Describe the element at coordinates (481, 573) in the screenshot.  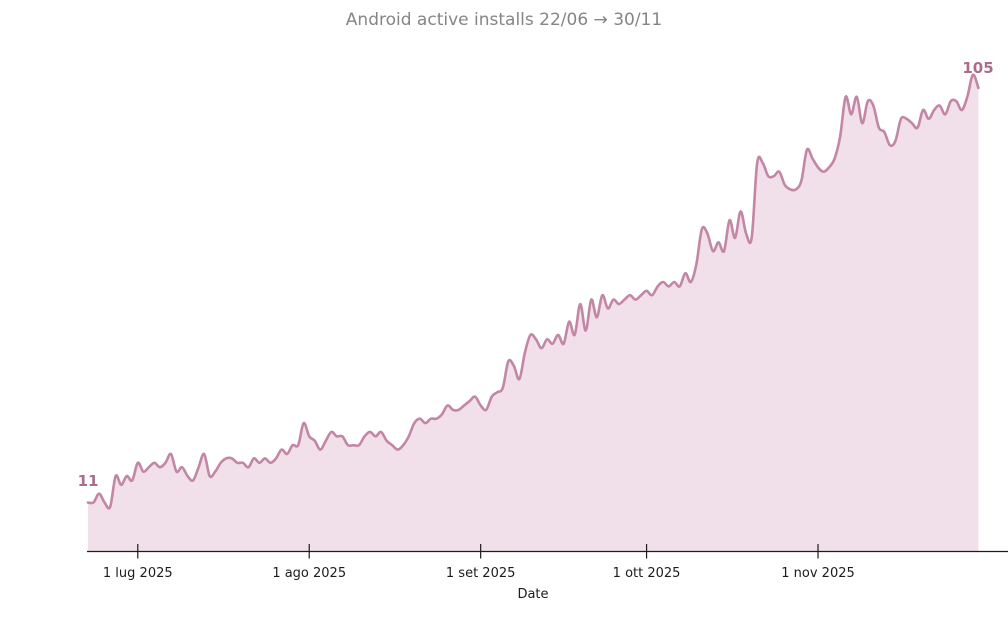
I see `x-tick-label: 1 set 2025` at that location.